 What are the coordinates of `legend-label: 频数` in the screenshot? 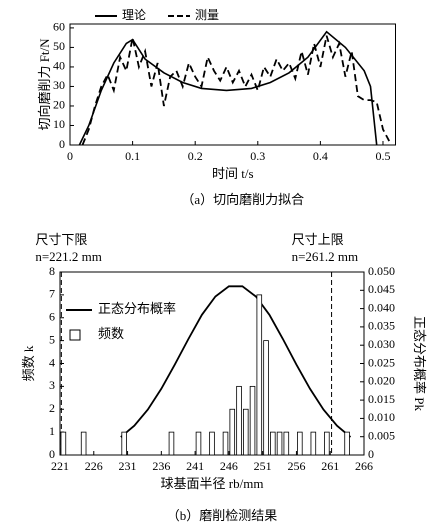 It's located at (111, 333).